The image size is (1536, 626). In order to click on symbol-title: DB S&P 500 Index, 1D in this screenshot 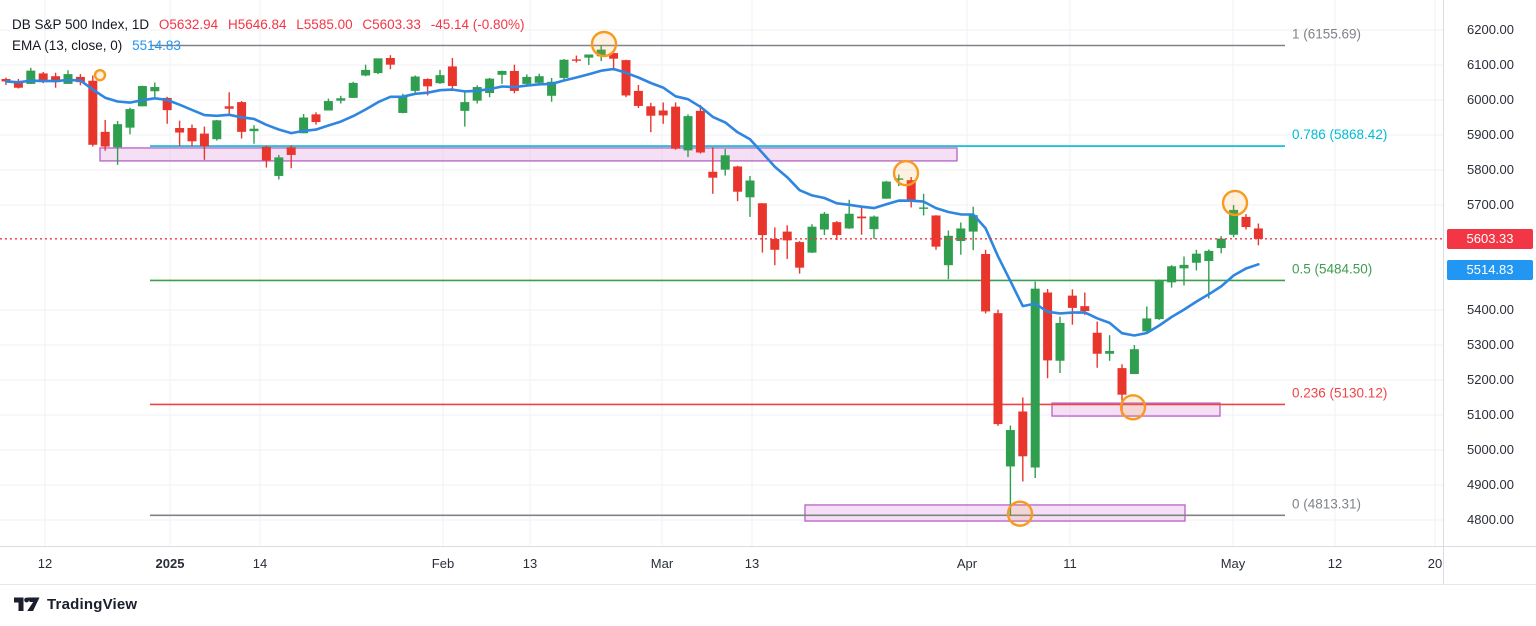, I will do `click(81, 24)`.